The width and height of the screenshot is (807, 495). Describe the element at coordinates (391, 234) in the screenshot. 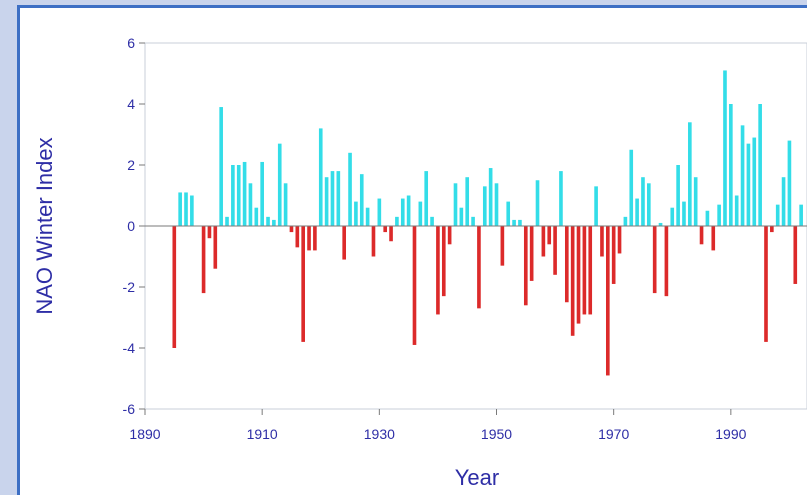

I see `bar-1932` at that location.